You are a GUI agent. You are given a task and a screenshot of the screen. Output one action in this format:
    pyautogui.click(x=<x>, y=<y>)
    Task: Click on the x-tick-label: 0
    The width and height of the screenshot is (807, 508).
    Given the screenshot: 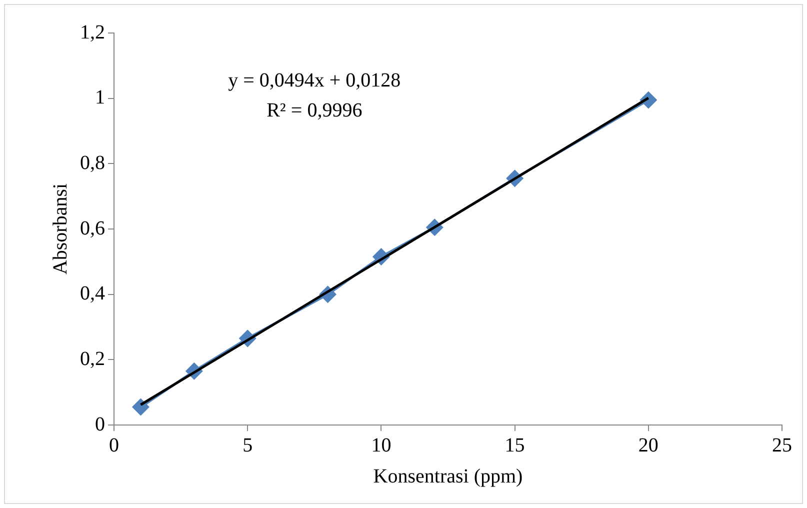 What is the action you would take?
    pyautogui.click(x=114, y=445)
    